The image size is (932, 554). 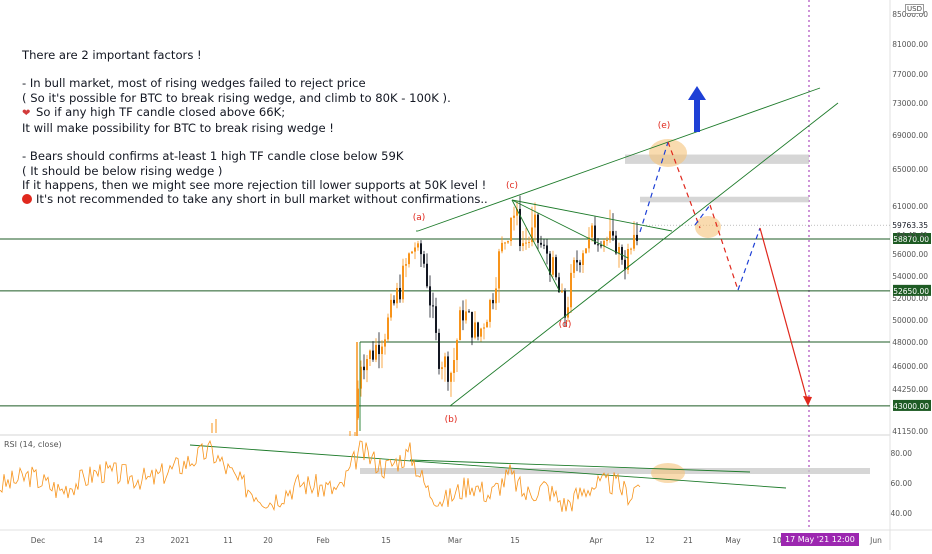 What do you see at coordinates (910, 74) in the screenshot?
I see `y-tick-label: 77000.00` at bounding box center [910, 74].